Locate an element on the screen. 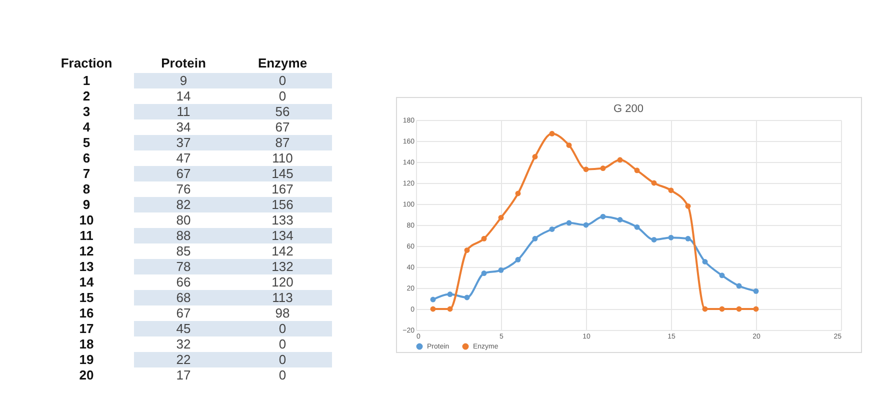 This screenshot has width=896, height=409. y-tick-label: 13 is located at coordinates (86, 266).